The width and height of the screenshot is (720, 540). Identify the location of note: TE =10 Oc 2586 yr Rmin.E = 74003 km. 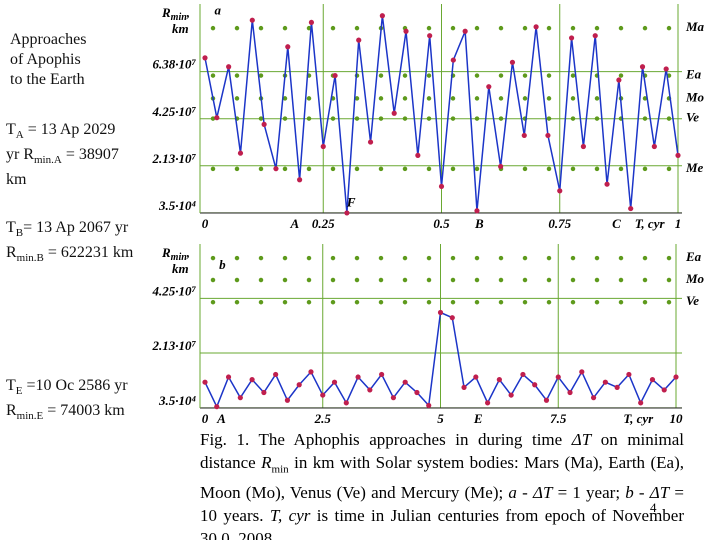
(67, 401).